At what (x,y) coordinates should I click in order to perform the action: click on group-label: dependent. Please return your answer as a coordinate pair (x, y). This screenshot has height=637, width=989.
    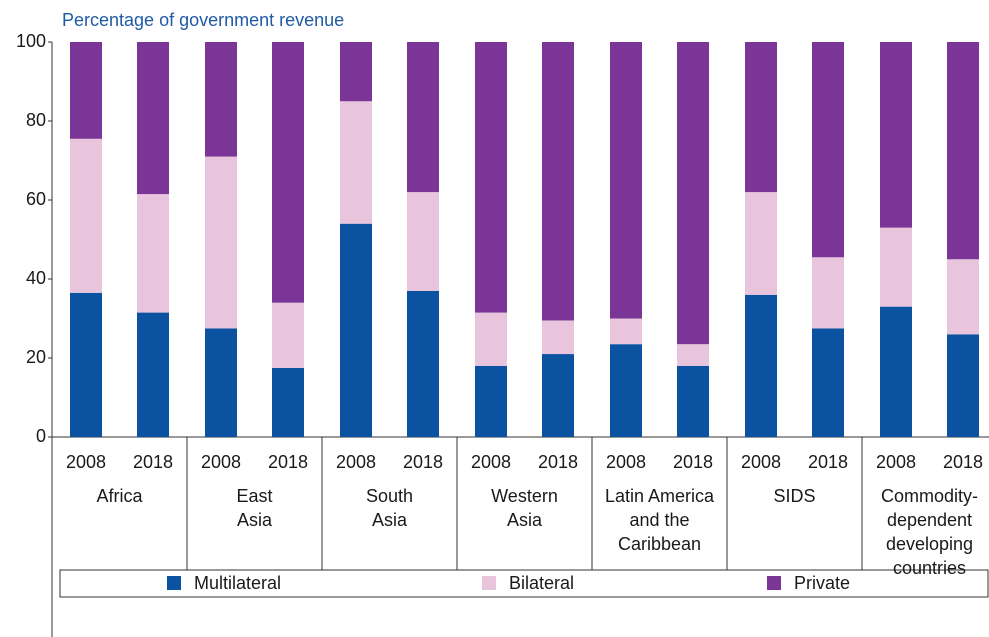
    Looking at the image, I should click on (929, 520).